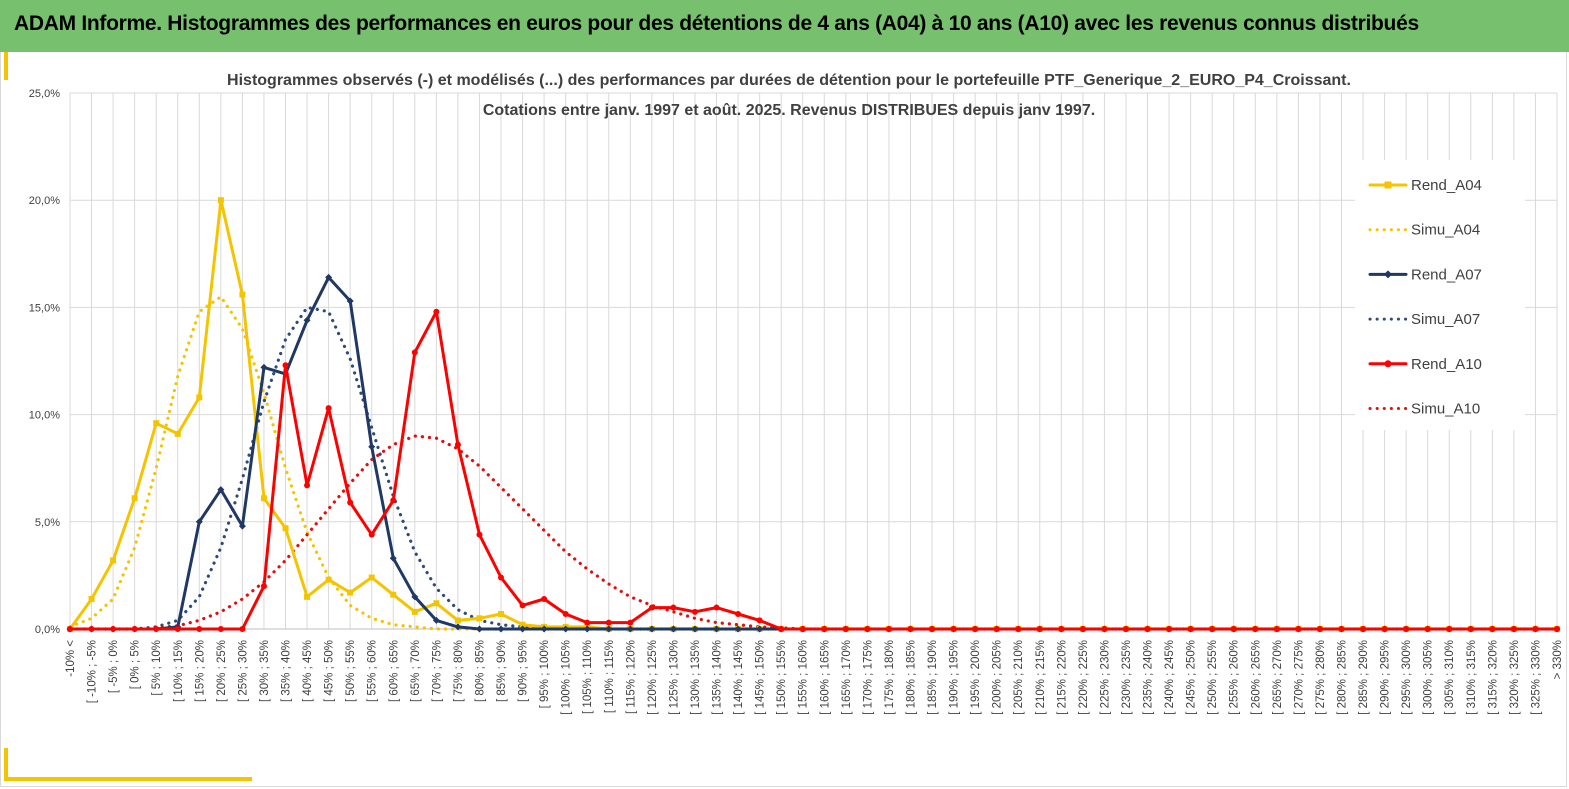  I want to click on x-tick-label: [ 255% ; 260%, so click(1235, 677).